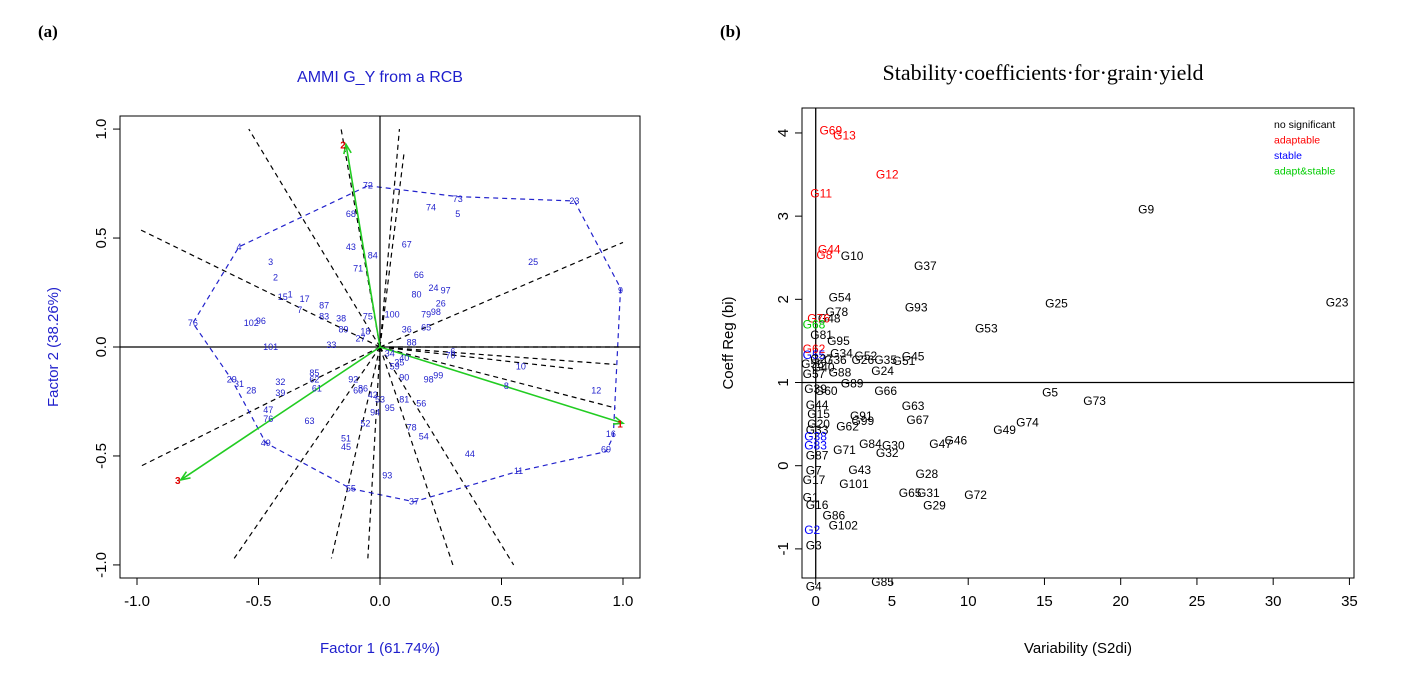 The height and width of the screenshot is (691, 1417). I want to click on stability-point-label: G86, so click(833, 516).